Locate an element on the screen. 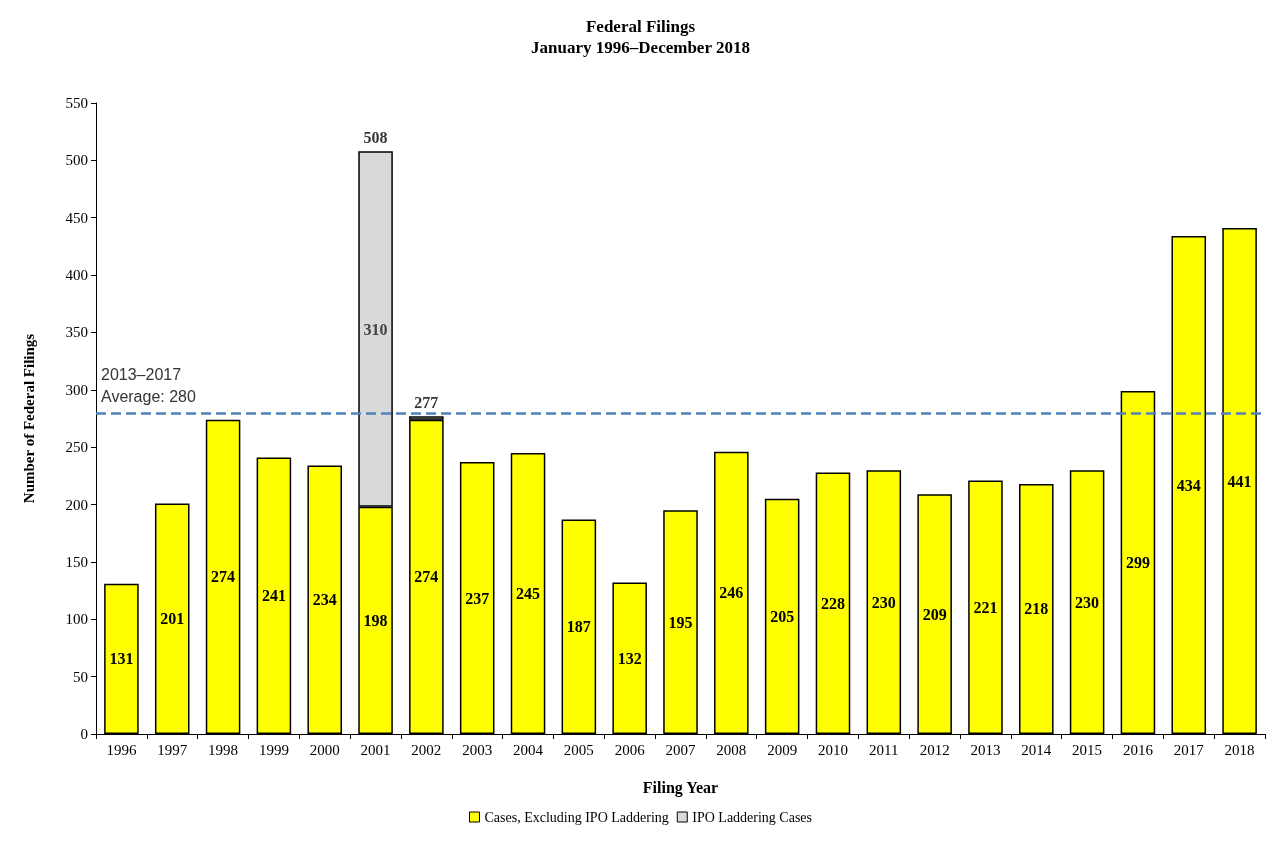 The height and width of the screenshot is (842, 1281). data-label: 246 is located at coordinates (731, 593).